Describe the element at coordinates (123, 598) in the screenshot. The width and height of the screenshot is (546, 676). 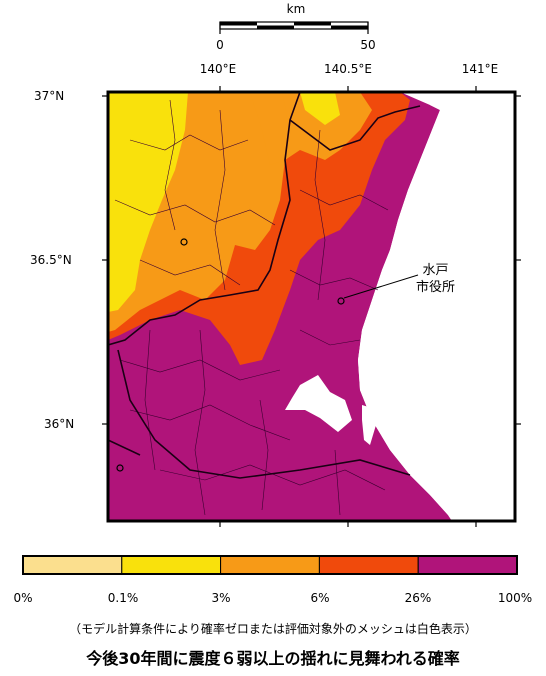
I see `legend-label-0-1: 0.1%` at that location.